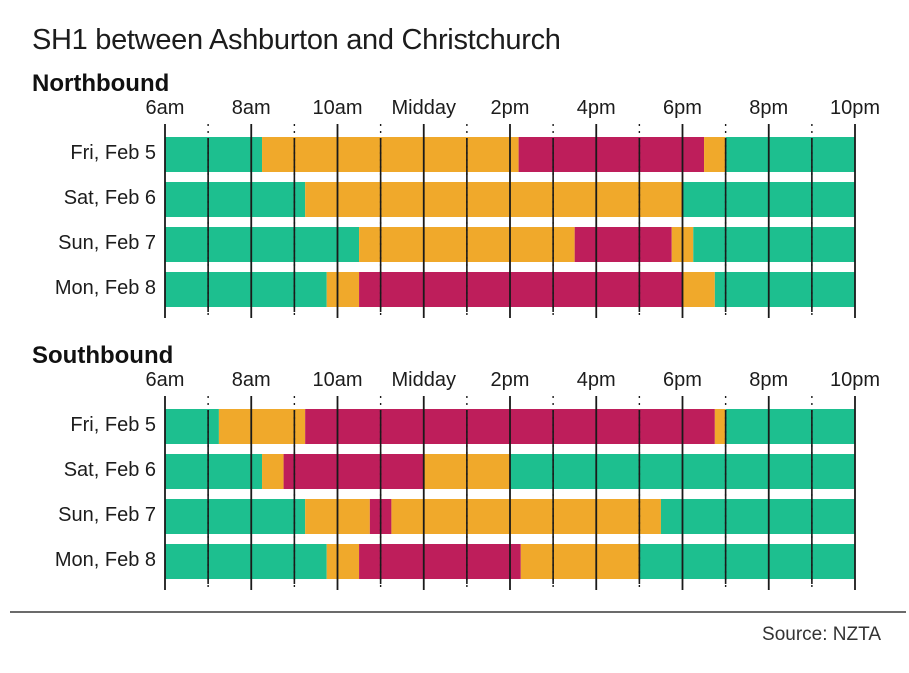 The image size is (909, 673). What do you see at coordinates (458, 612) in the screenshot?
I see `footer-divider` at bounding box center [458, 612].